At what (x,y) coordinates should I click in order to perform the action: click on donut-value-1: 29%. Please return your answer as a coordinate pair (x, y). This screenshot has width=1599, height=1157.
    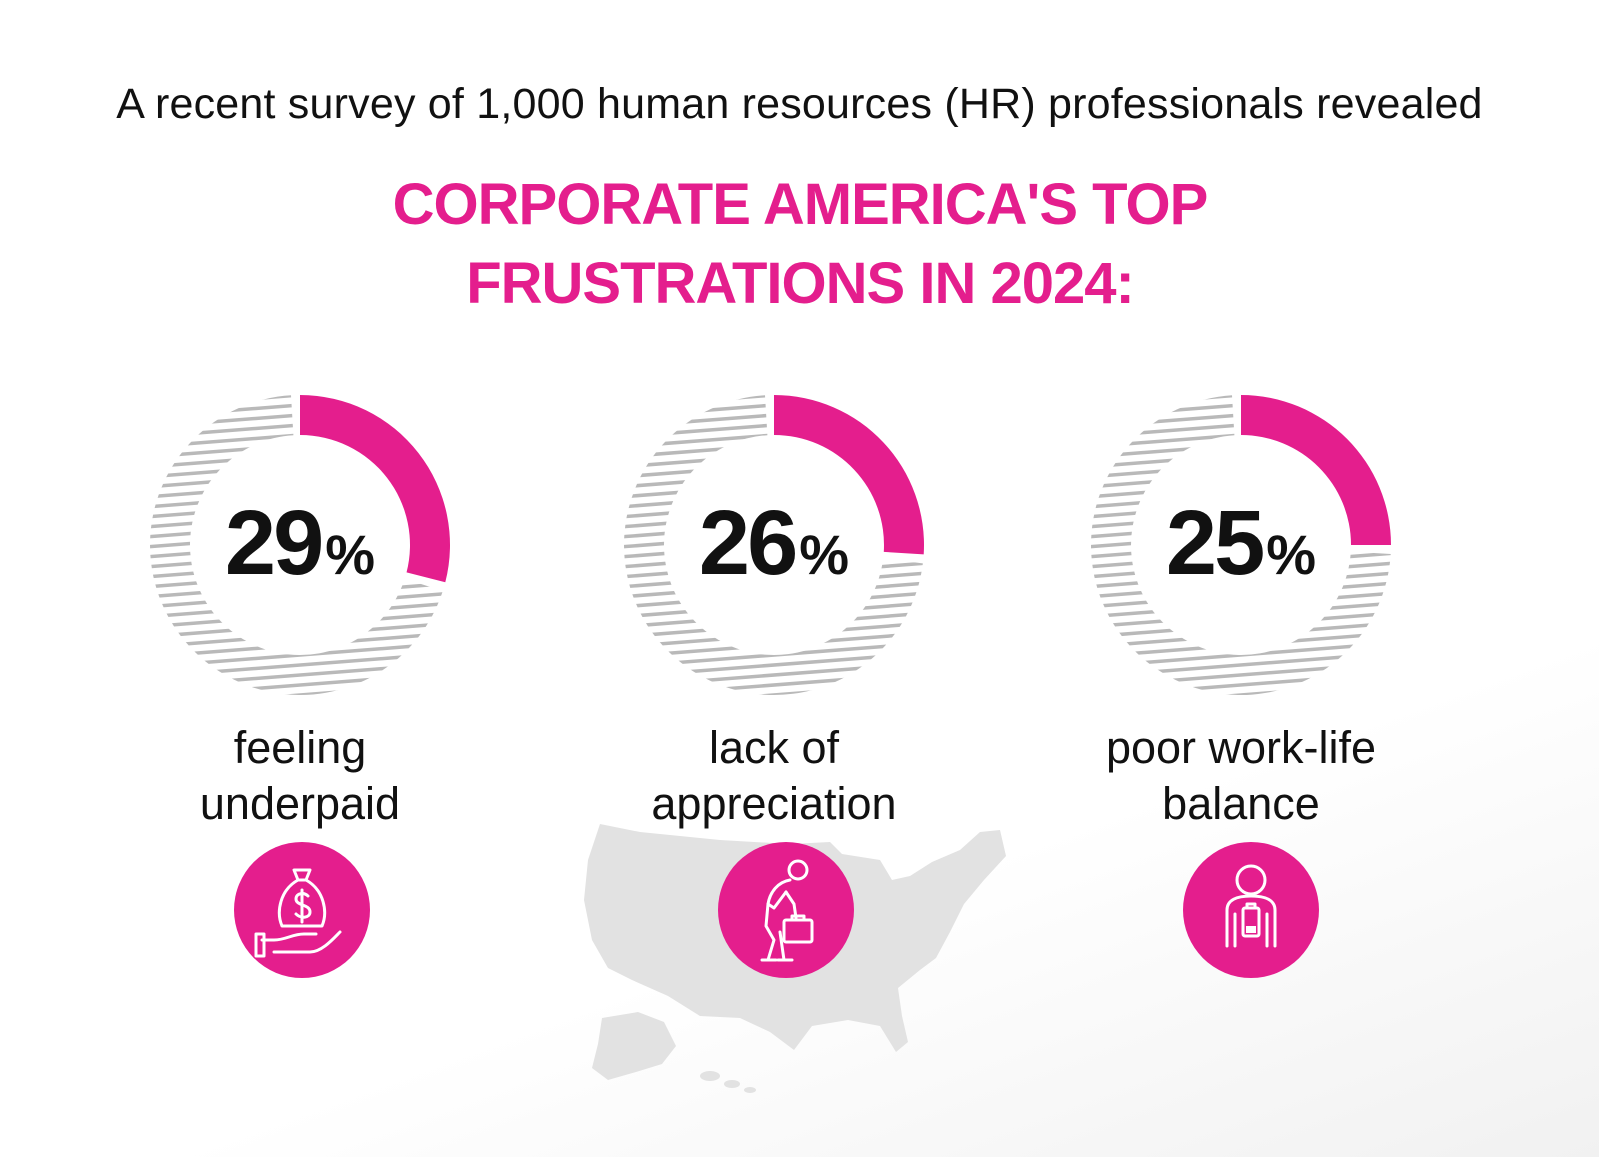
    Looking at the image, I should click on (300, 543).